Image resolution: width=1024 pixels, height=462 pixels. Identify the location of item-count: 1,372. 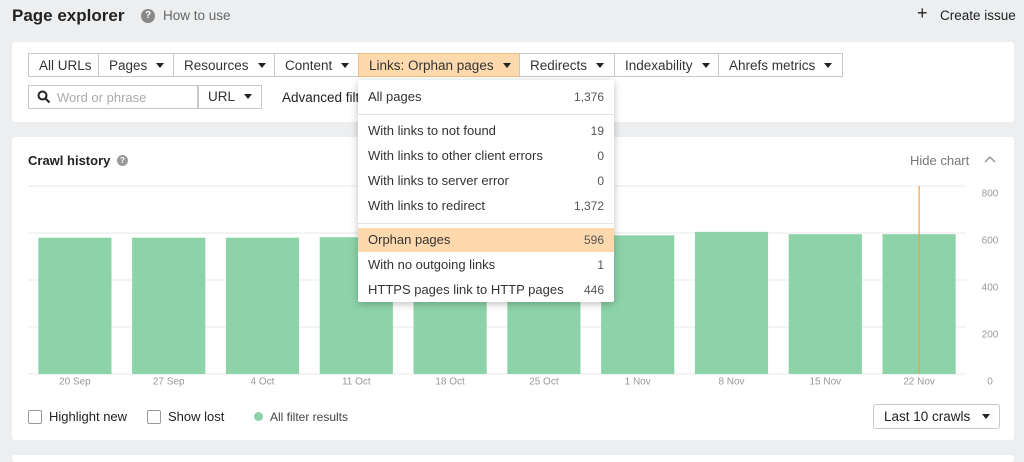
(588, 206).